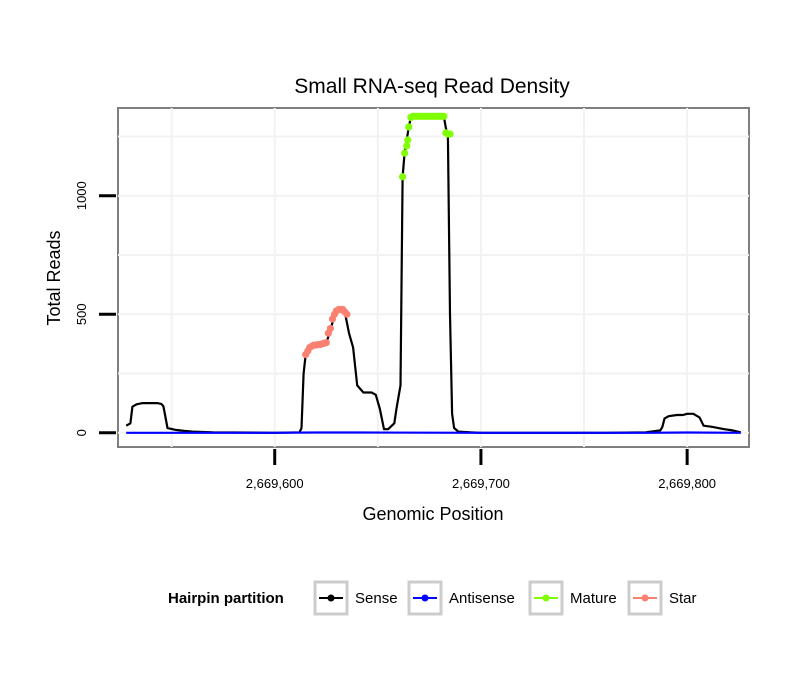  I want to click on legend-label: Sense, so click(376, 598).